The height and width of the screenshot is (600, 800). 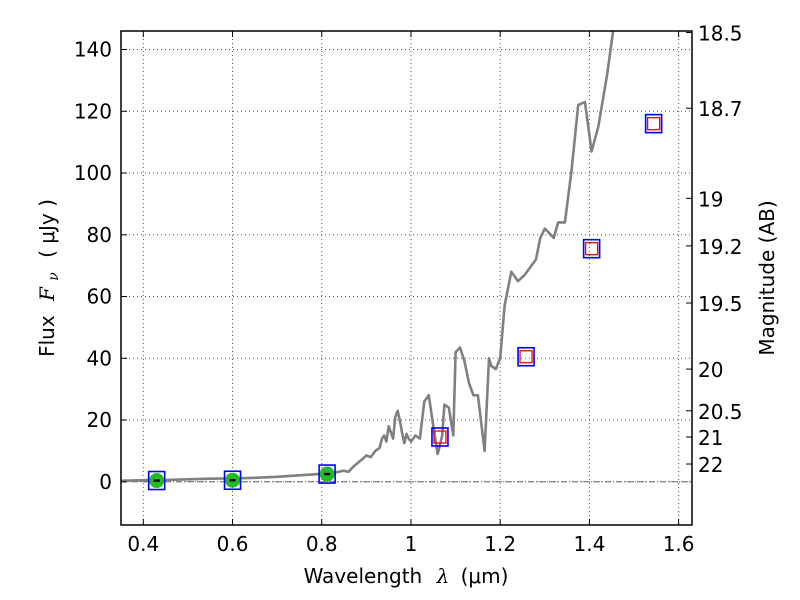 I want to click on y-tick-label: 100, so click(x=93, y=173).